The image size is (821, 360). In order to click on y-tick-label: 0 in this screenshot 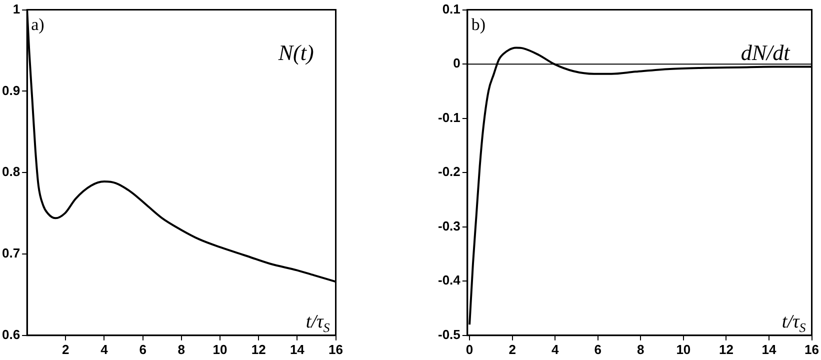, I will do `click(456, 63)`.